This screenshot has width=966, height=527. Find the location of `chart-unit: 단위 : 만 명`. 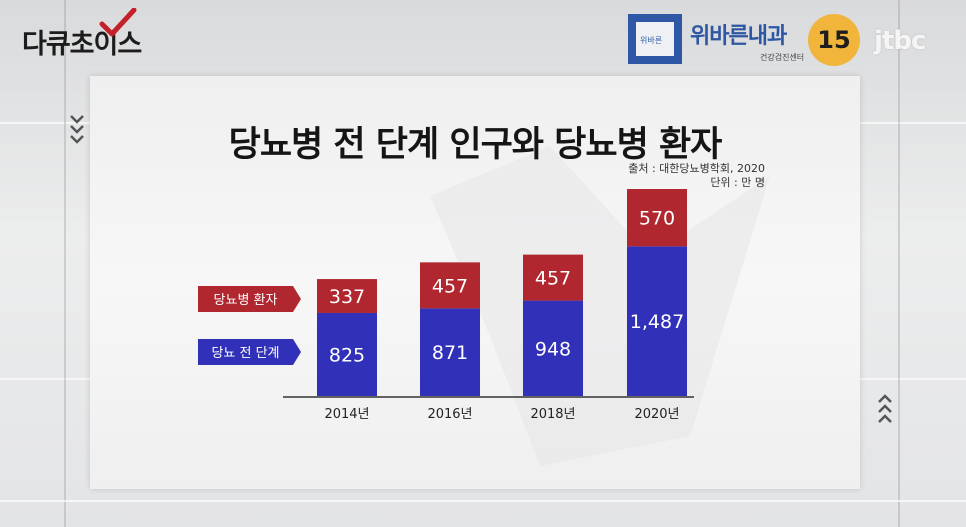

chart-unit: 단위 : 만 명 is located at coordinates (737, 182).